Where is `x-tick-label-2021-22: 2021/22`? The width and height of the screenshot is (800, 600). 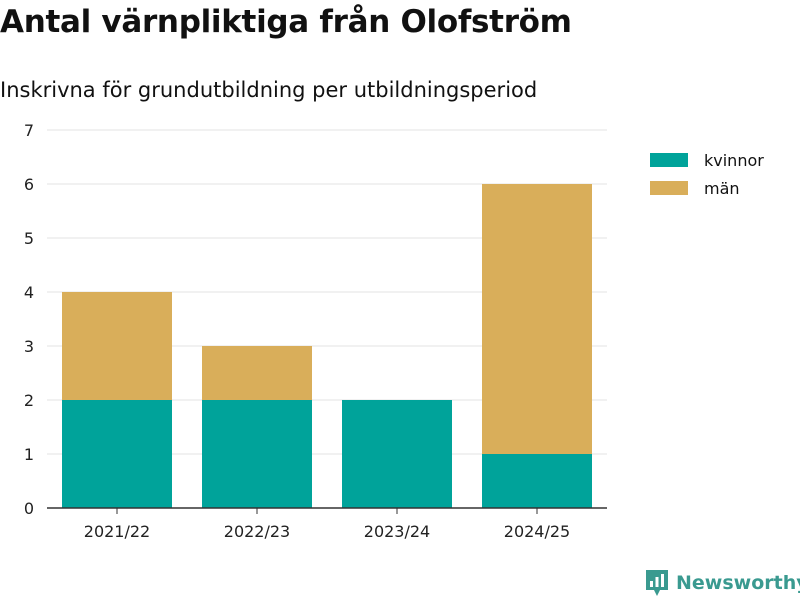
x-tick-label-2021-22: 2021/22 is located at coordinates (117, 531).